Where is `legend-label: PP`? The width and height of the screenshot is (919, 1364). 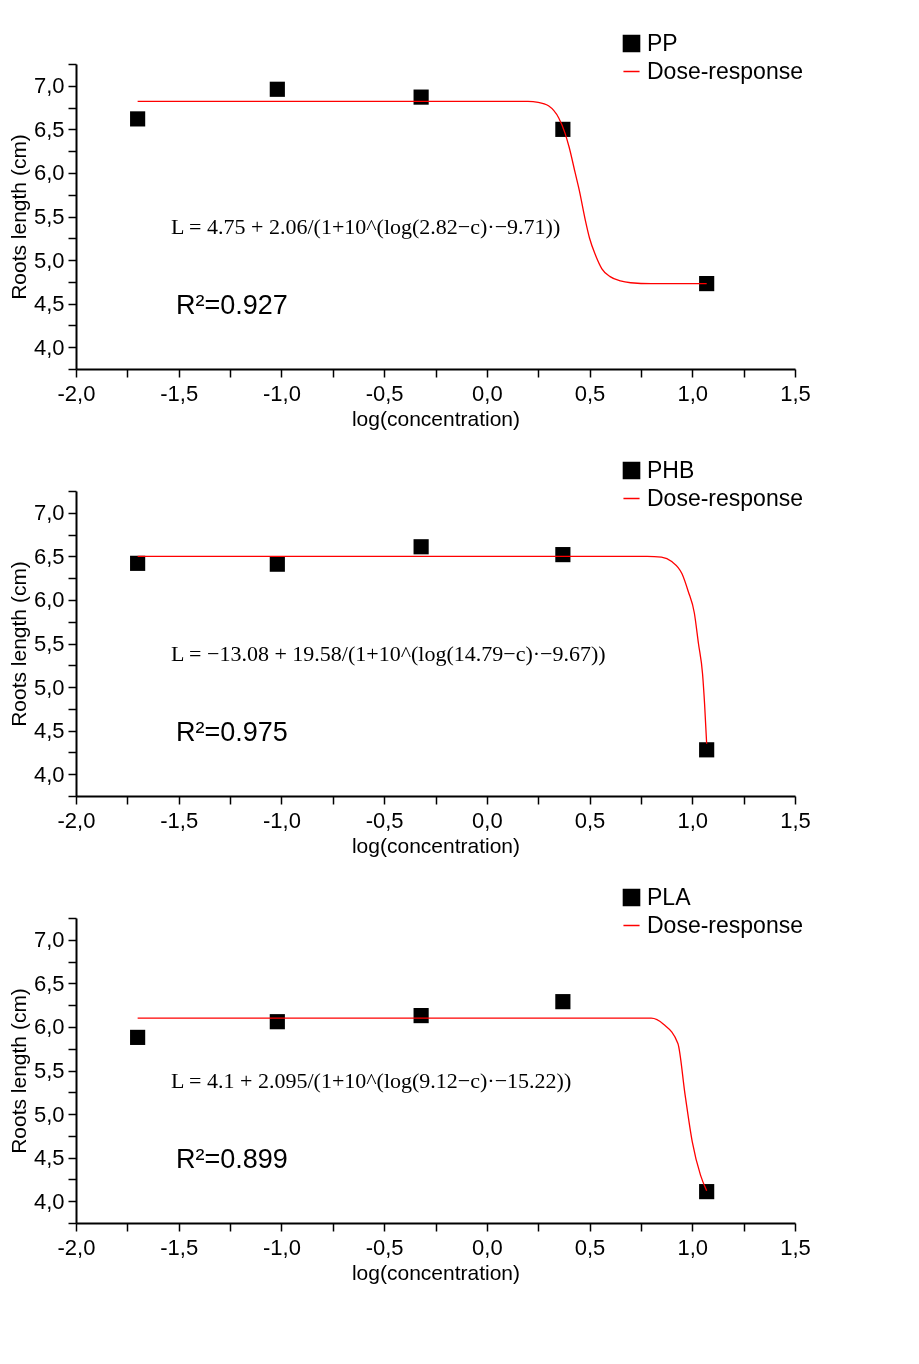 legend-label: PP is located at coordinates (662, 42).